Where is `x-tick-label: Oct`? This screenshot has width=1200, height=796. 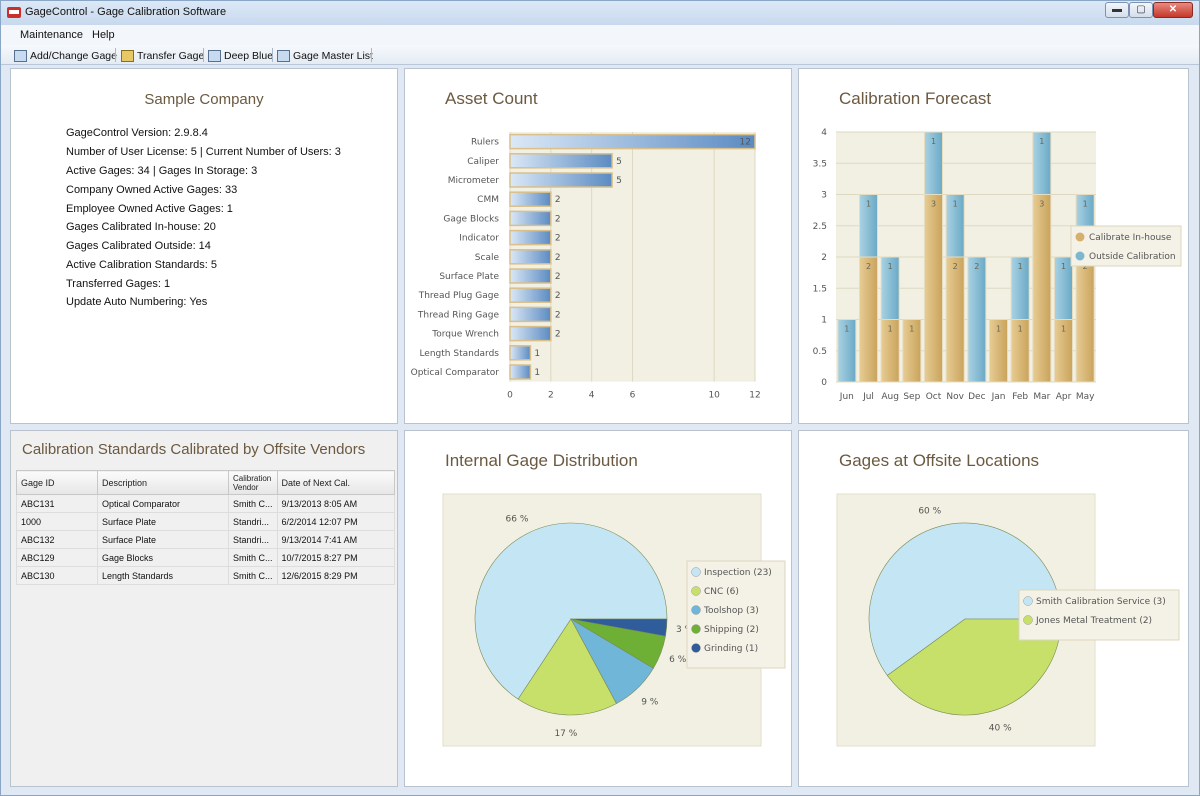 x-tick-label: Oct is located at coordinates (934, 397).